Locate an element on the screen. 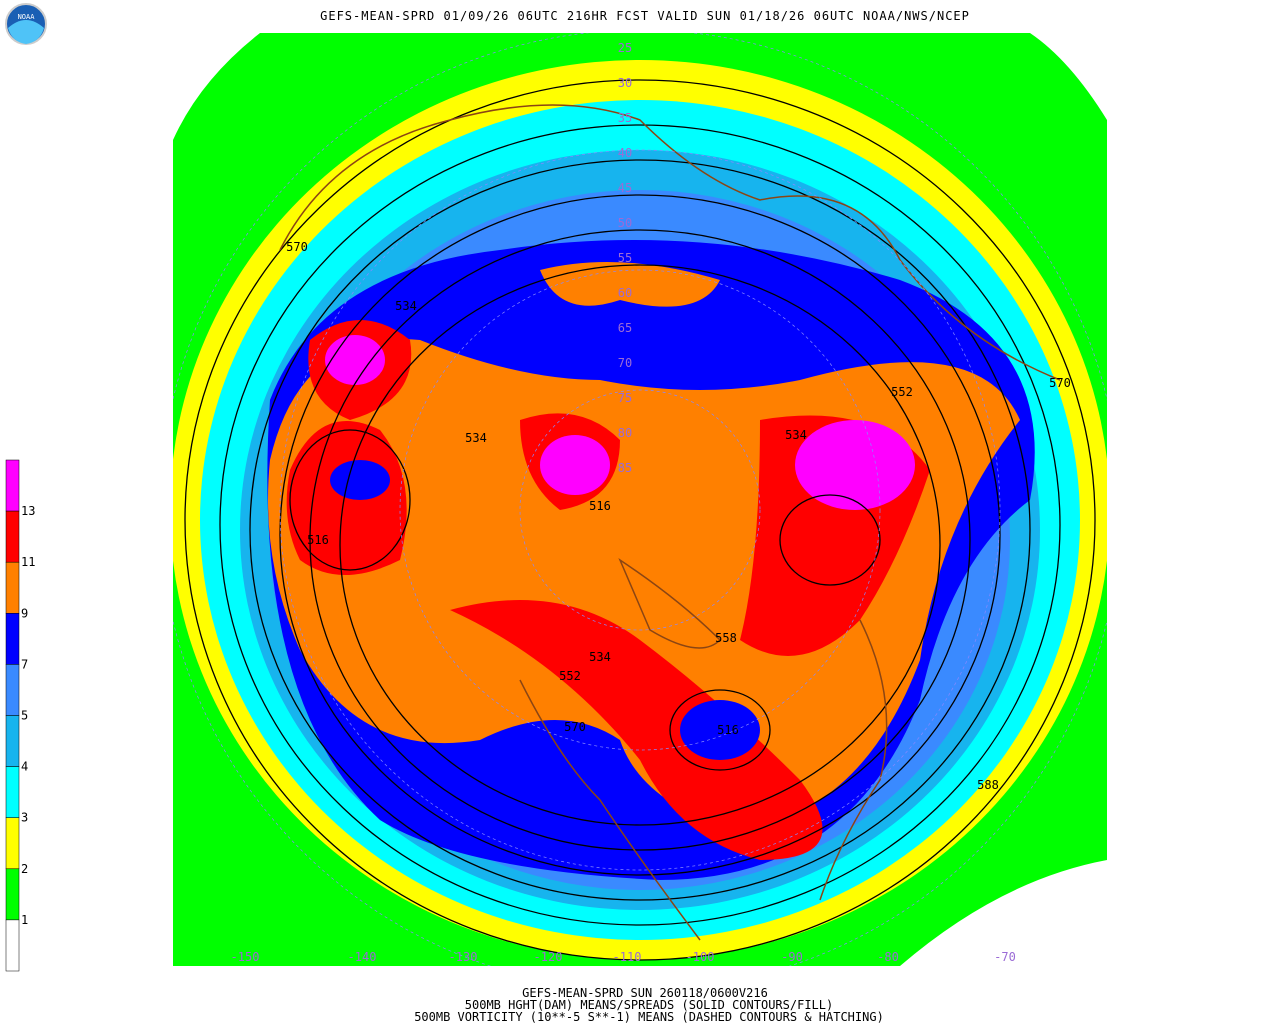 The height and width of the screenshot is (1028, 1280). longitude-label: -90 is located at coordinates (792, 957).